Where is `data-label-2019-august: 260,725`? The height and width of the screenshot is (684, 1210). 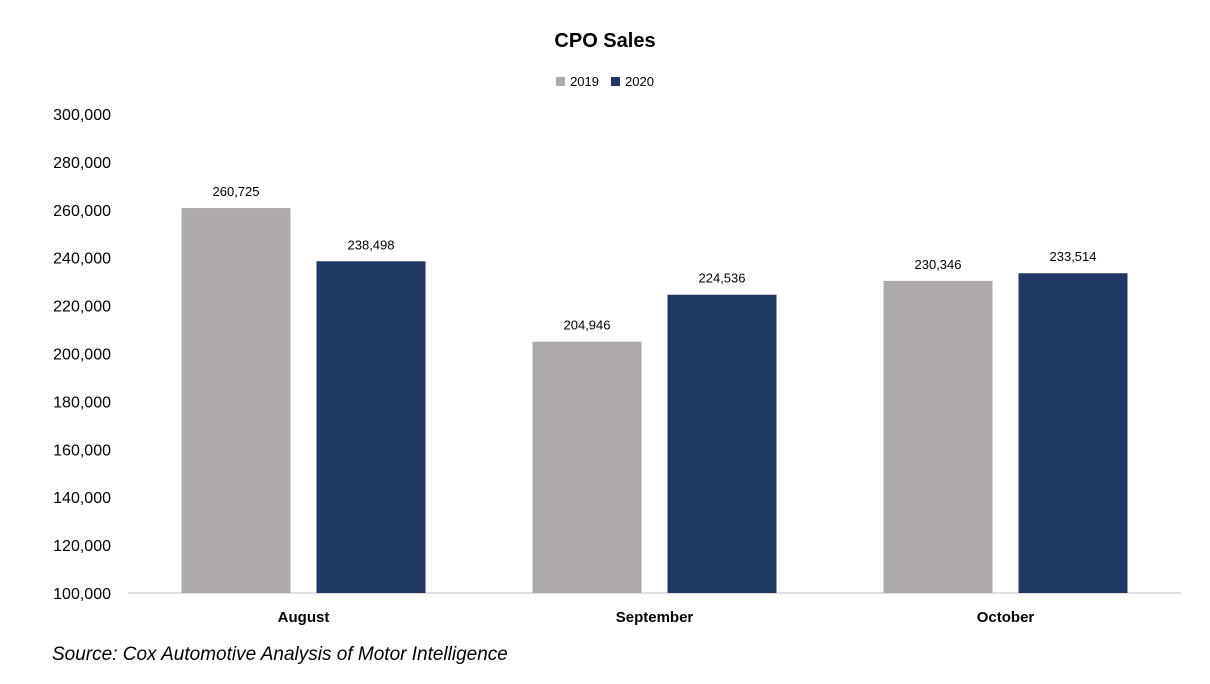
data-label-2019-august: 260,725 is located at coordinates (236, 191).